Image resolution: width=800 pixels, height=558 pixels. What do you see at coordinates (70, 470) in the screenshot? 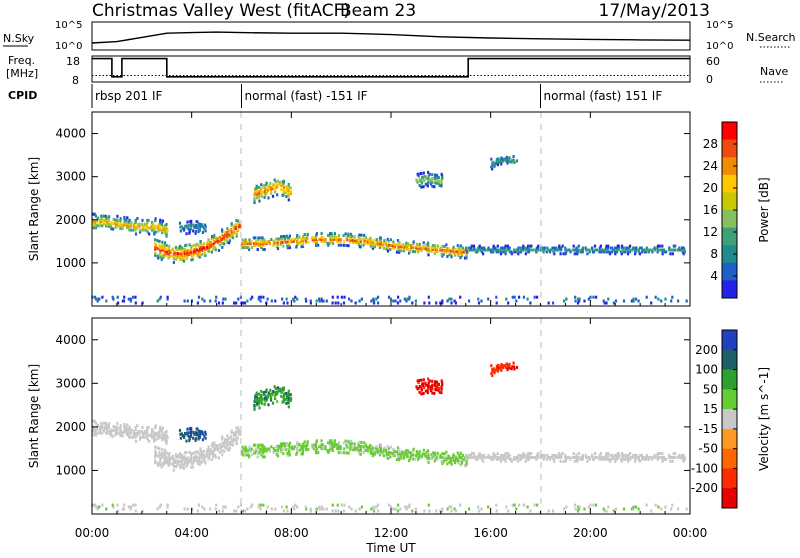
I see `velocity-y-tick-label-3: 1000` at bounding box center [70, 470].